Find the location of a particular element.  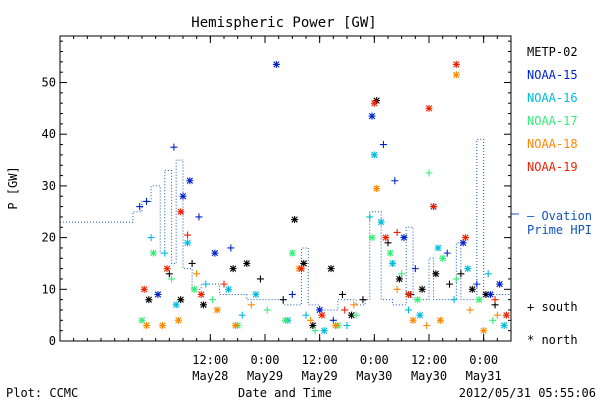

x-tick-date-label: May29 is located at coordinates (320, 376).